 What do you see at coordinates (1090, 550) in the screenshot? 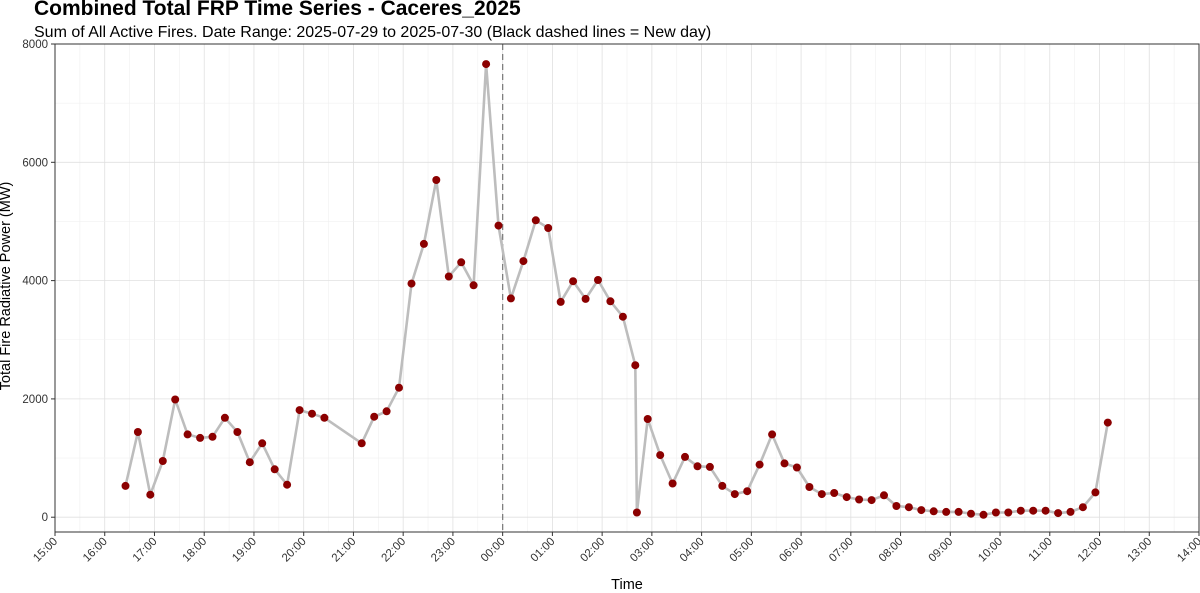
I see `x-tick-label: 12:00` at bounding box center [1090, 550].